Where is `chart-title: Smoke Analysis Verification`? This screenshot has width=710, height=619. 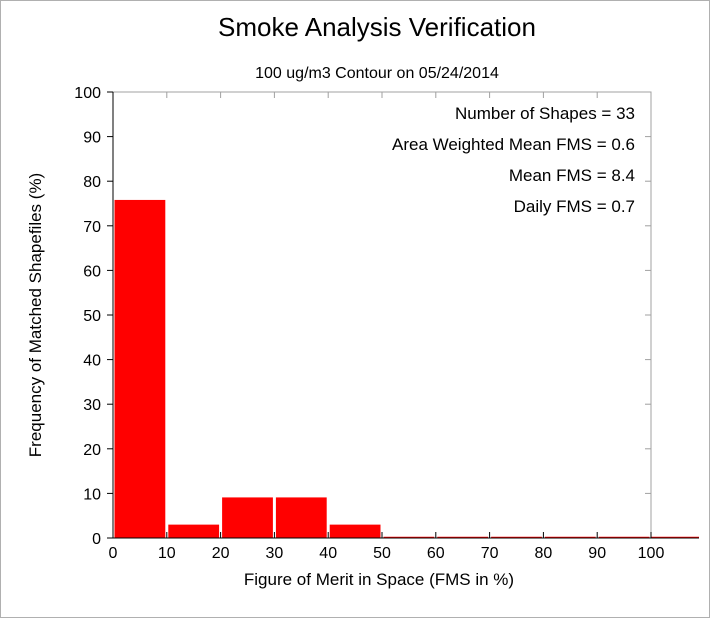 chart-title: Smoke Analysis Verification is located at coordinates (377, 27).